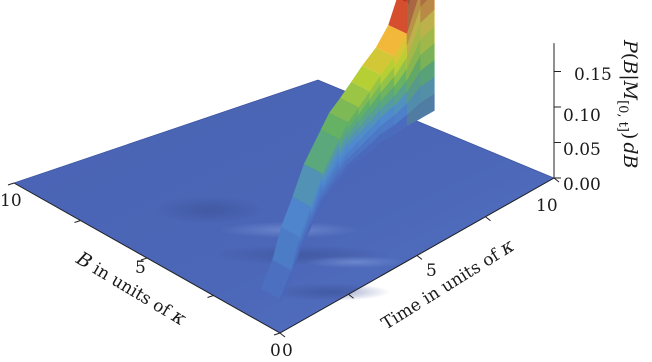 This screenshot has width=652, height=362. I want to click on b-tick-label: 10, so click(11, 201).